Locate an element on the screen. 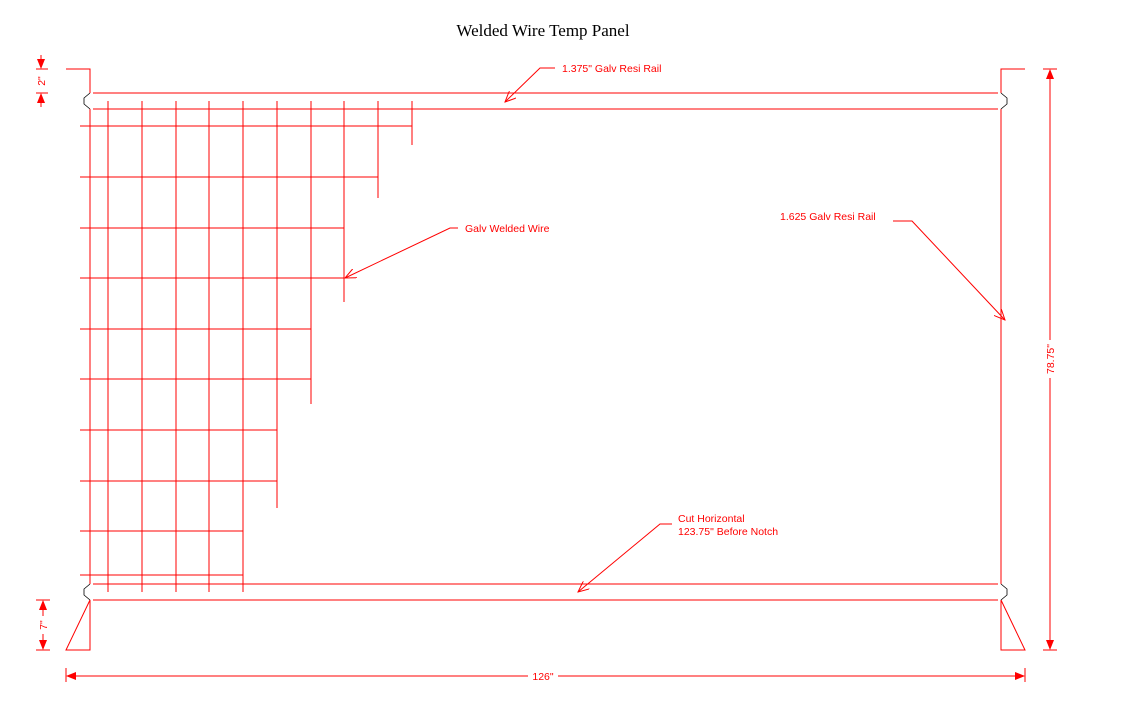  svg-text: 78.75" is located at coordinates (1051, 359).